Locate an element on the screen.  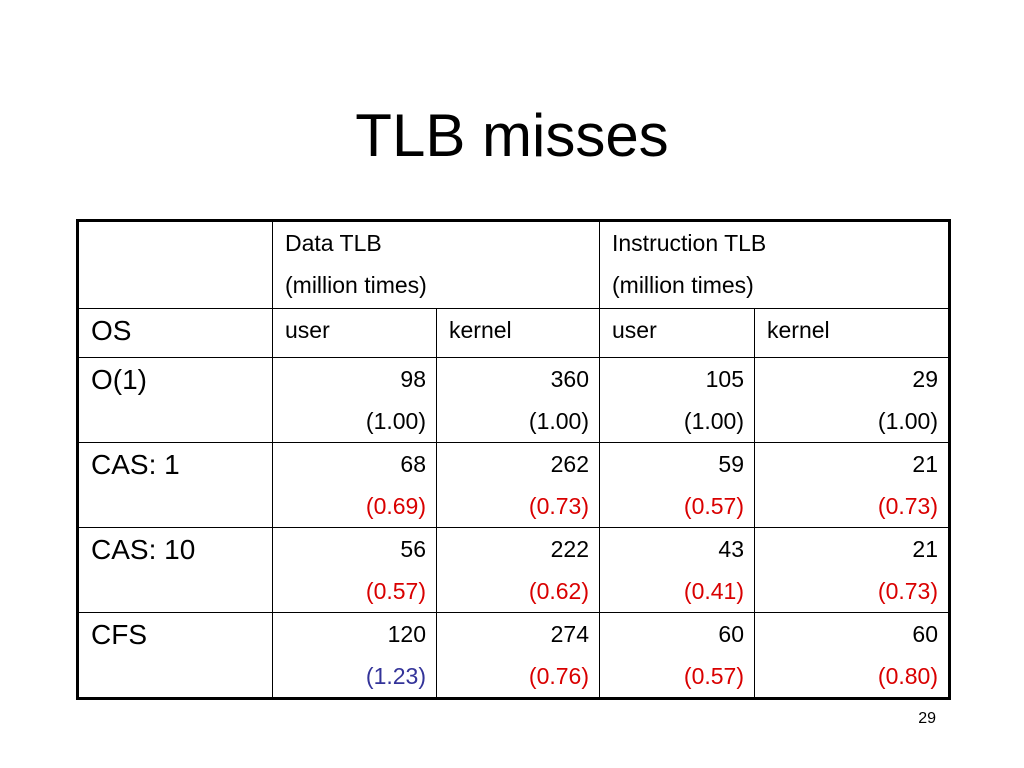
subheader-instruction-kernel: kernel is located at coordinates (852, 333).